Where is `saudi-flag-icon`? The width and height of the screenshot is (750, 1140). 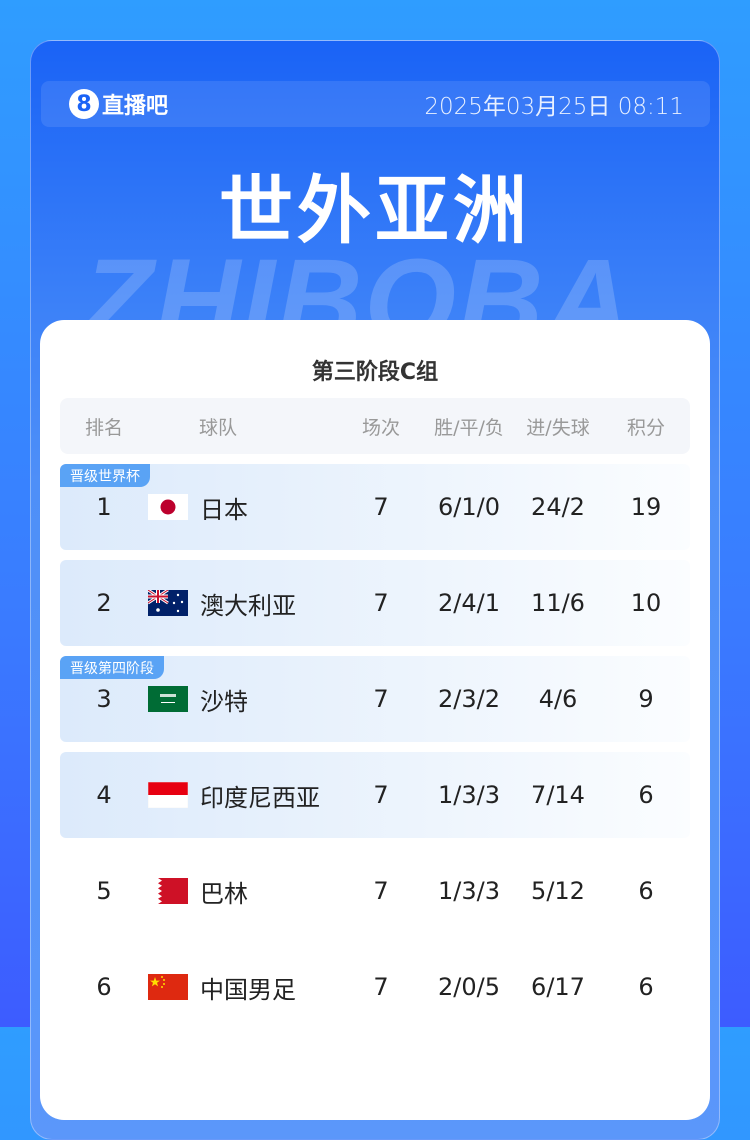
saudi-flag-icon is located at coordinates (168, 699).